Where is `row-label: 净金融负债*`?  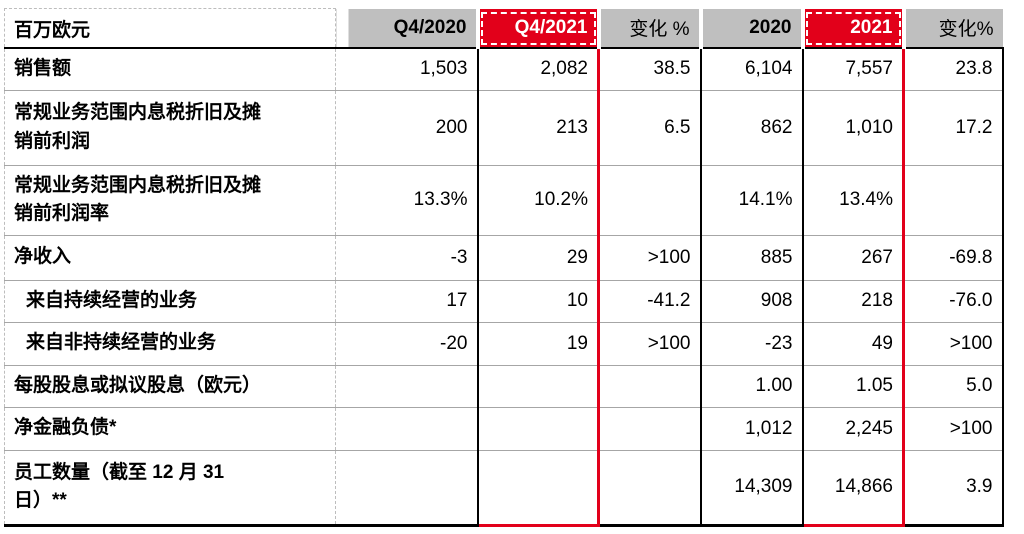
row-label: 净金融负债* is located at coordinates (170, 428).